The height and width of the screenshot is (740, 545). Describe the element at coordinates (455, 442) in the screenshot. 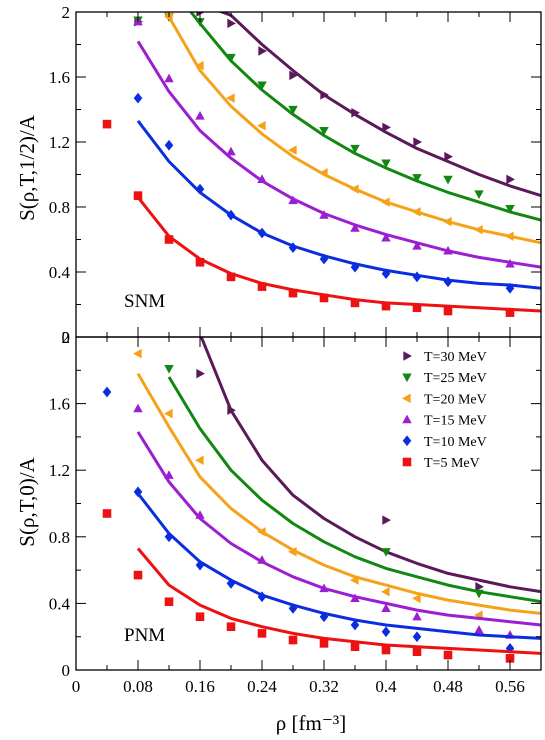

I see `legend-entry: T=10 MeV` at that location.